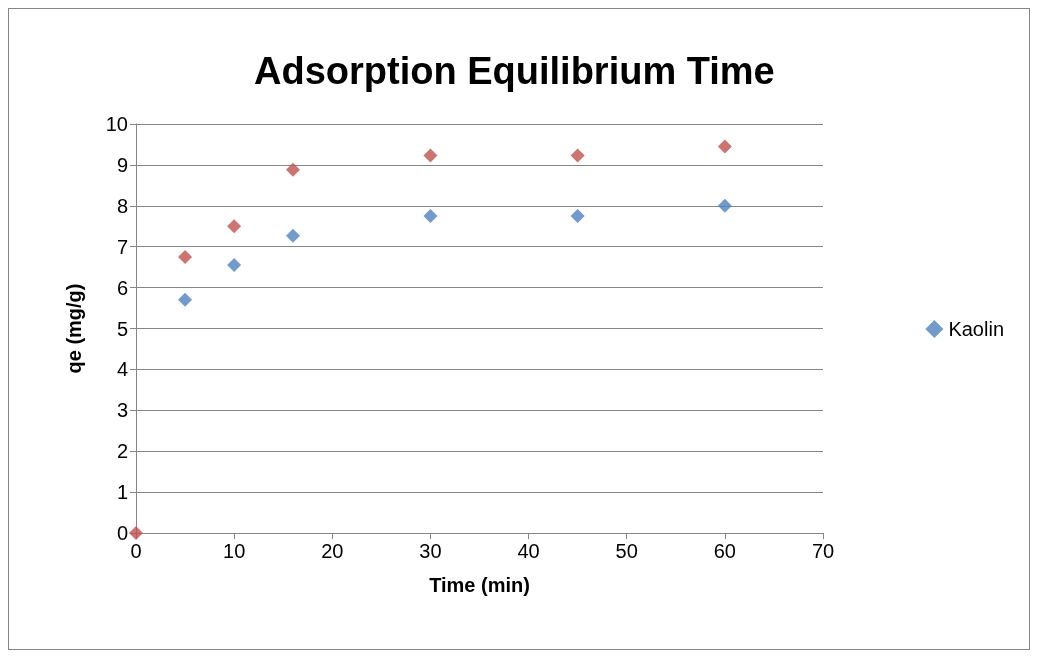 This screenshot has height=657, width=1040. What do you see at coordinates (122, 205) in the screenshot?
I see `y-tick-label: 8` at bounding box center [122, 205].